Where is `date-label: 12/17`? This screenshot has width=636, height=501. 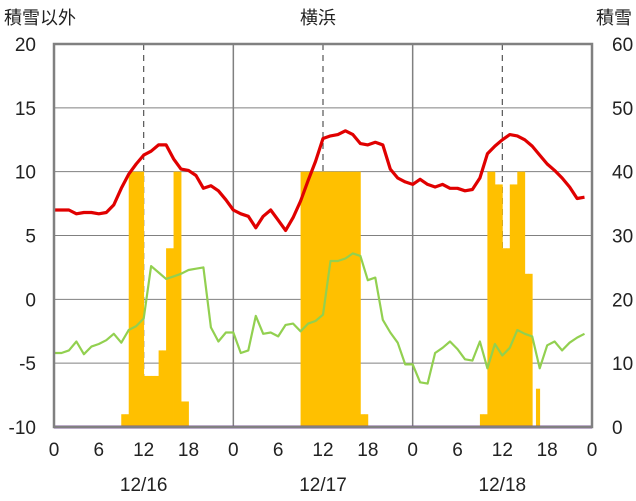
date-label: 12/17 is located at coordinates (323, 485).